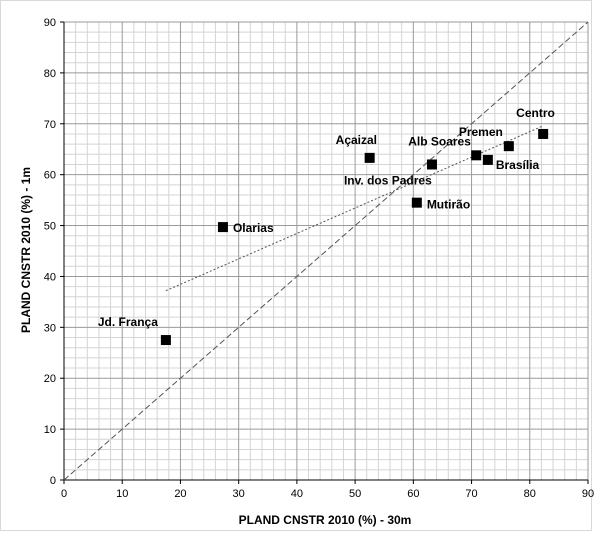 The height and width of the screenshot is (533, 594). What do you see at coordinates (128, 322) in the screenshot?
I see `data-point-label: Jd. França` at bounding box center [128, 322].